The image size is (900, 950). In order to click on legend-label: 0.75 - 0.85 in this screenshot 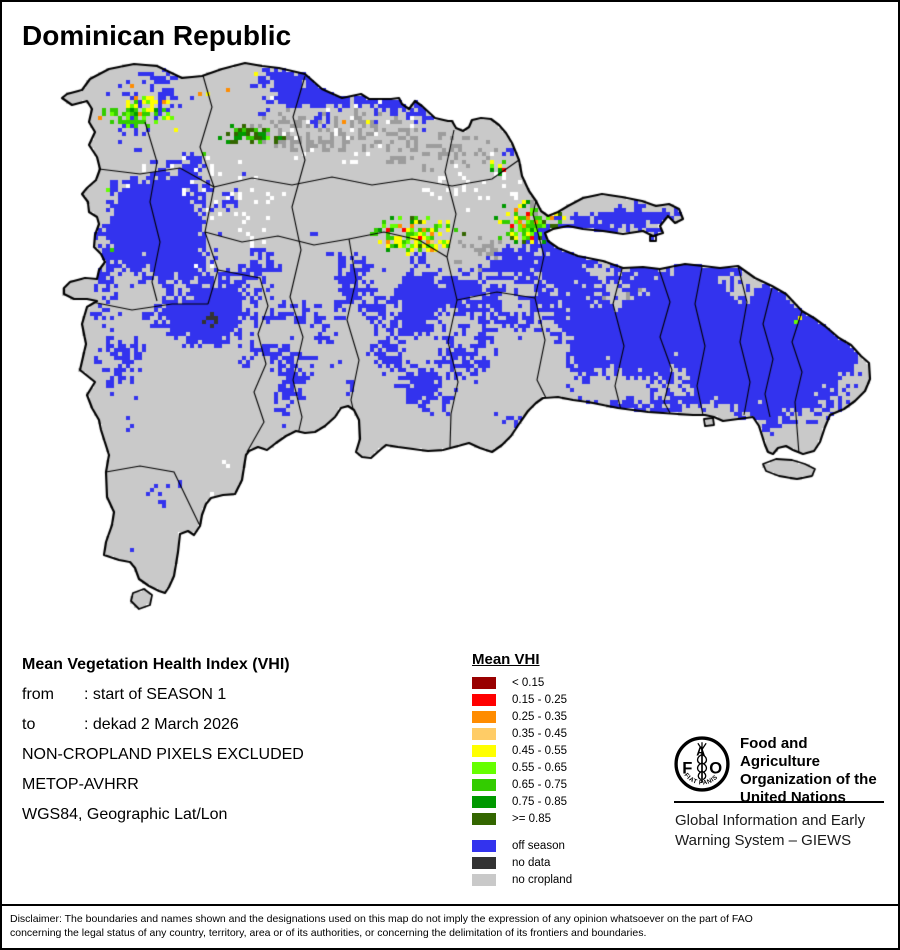, I will do `click(539, 802)`.